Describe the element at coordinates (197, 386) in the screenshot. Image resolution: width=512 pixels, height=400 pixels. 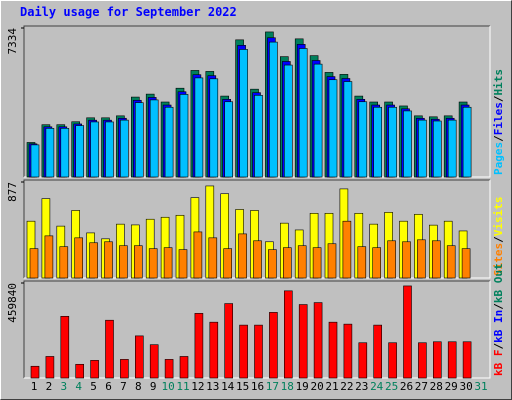
I see `x-tick-label: 12` at that location.